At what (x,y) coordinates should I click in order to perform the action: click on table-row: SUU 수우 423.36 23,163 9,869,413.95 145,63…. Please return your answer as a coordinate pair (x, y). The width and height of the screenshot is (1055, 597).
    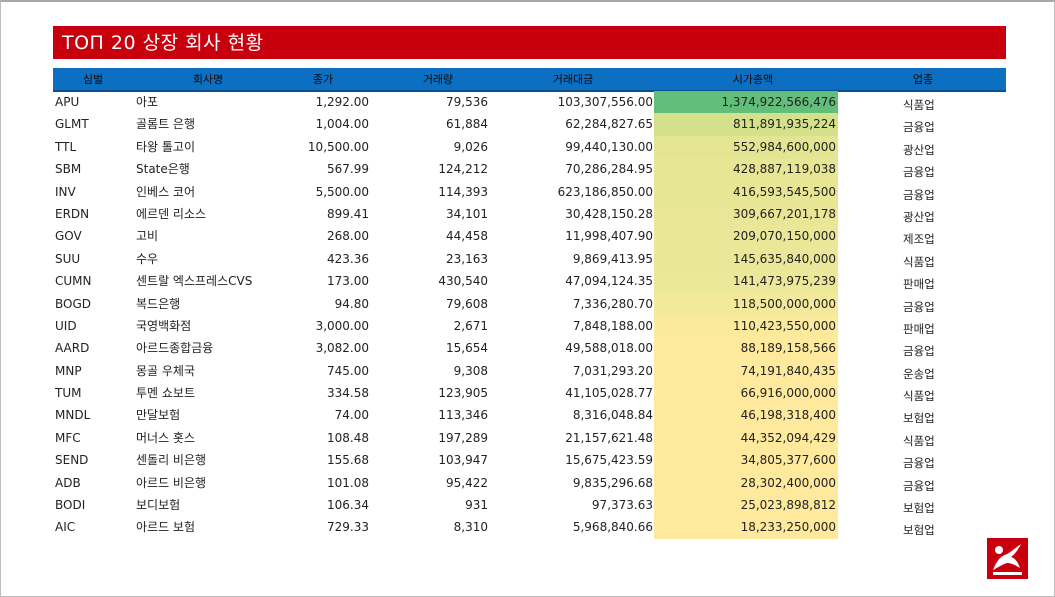
    Looking at the image, I should click on (529, 259).